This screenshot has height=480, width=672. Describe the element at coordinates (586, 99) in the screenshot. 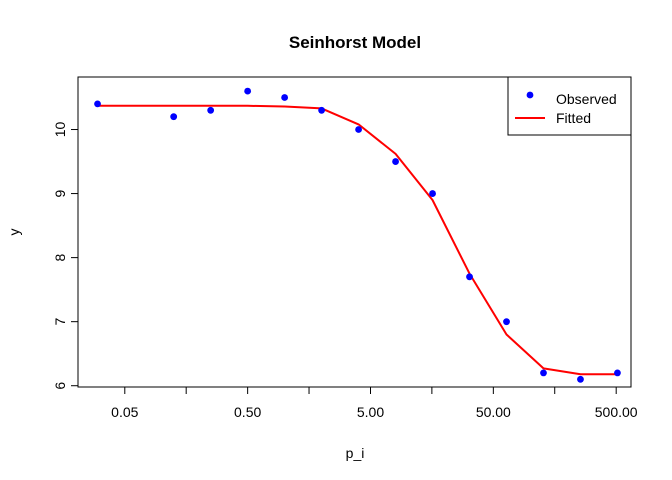

I see `legend-label: Observed` at that location.